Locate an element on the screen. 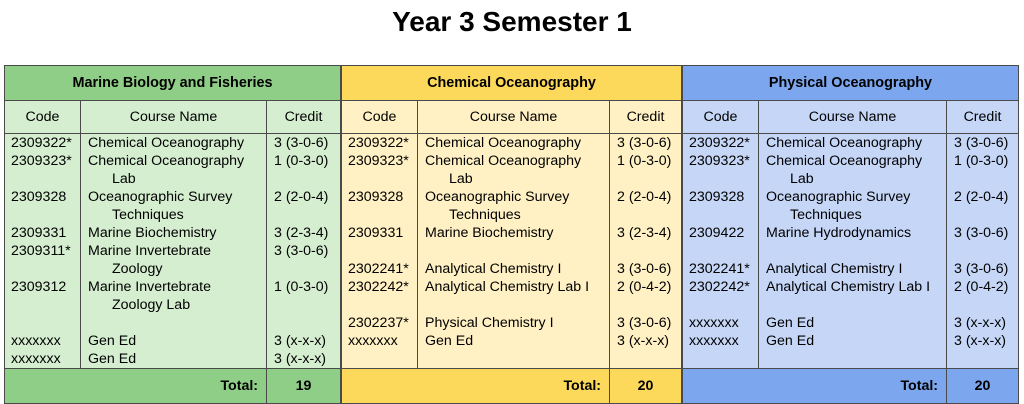  course-name: Marine Hydrodynamics is located at coordinates (839, 233).